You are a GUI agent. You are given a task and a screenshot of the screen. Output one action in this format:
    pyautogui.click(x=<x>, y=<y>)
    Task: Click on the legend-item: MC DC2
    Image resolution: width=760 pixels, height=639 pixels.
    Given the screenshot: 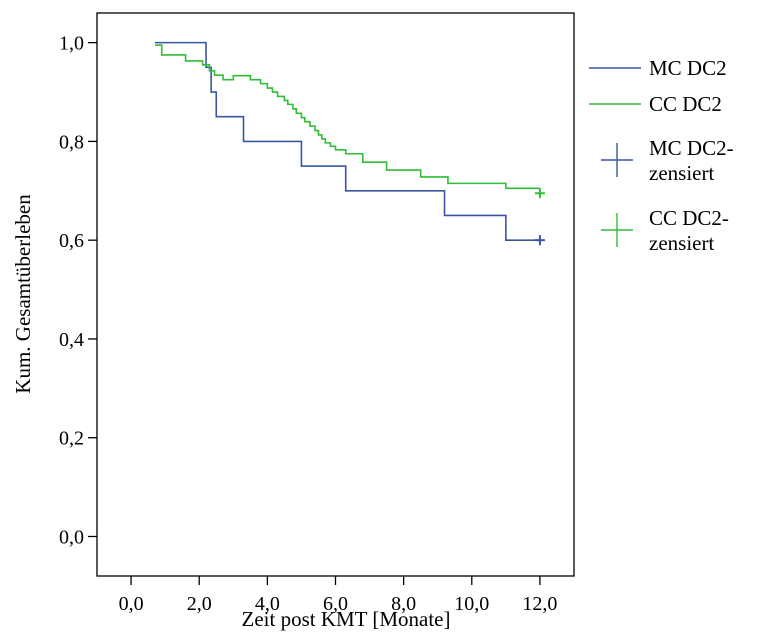 What is the action you would take?
    pyautogui.click(x=658, y=68)
    